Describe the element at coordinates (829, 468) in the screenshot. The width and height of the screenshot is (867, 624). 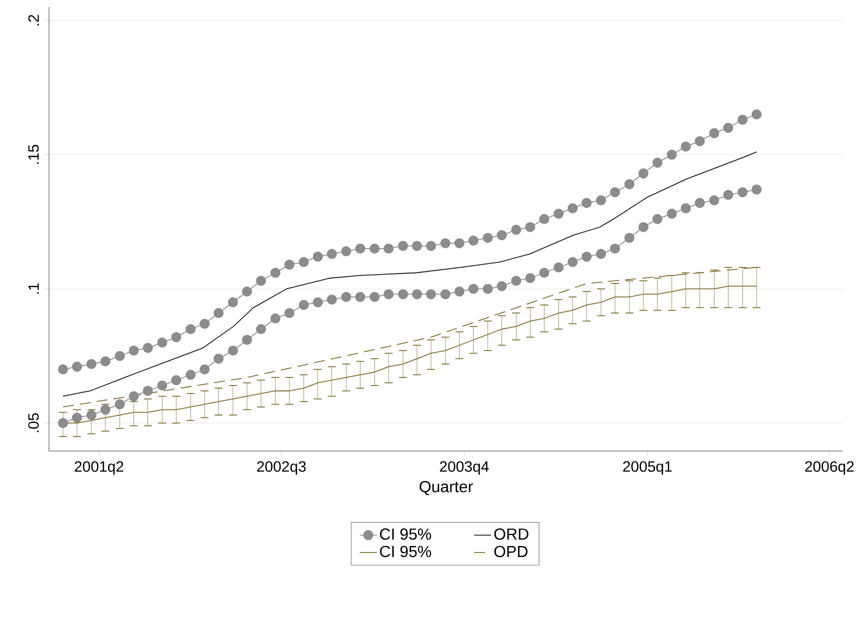
I see `x-tick-label: 2006q2` at that location.